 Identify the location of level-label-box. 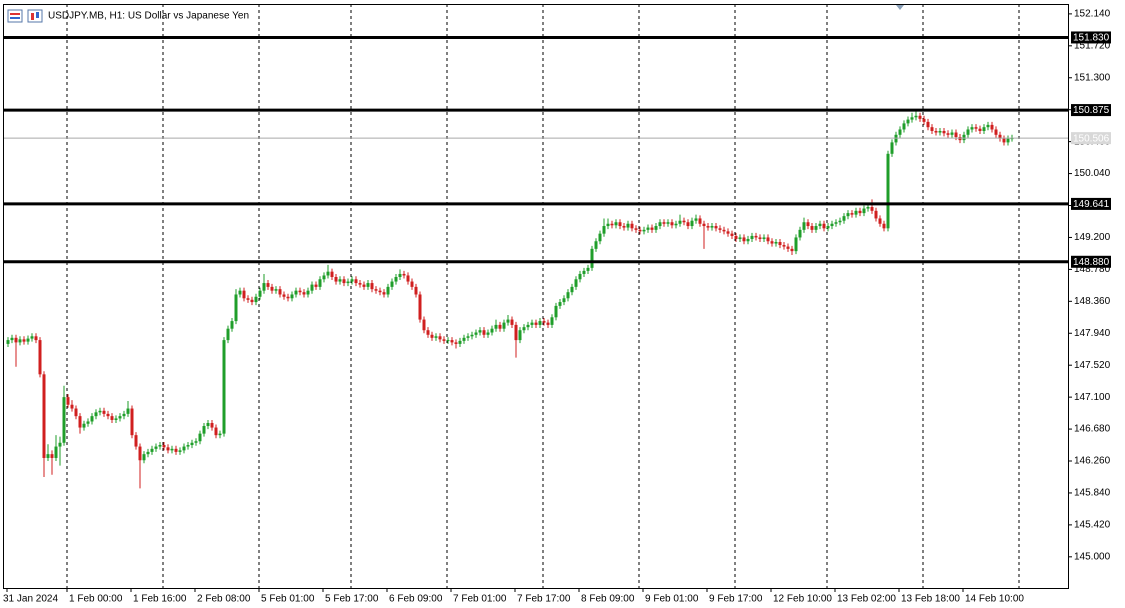
(1091, 261).